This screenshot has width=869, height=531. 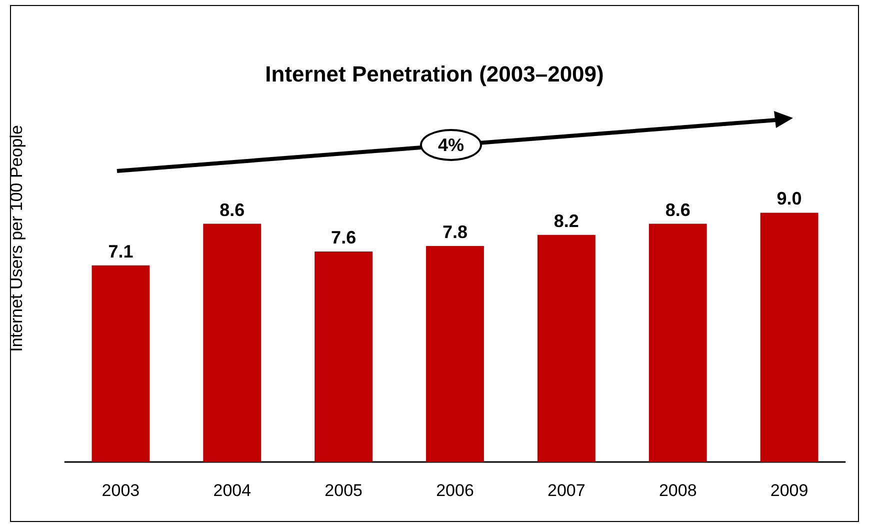 What do you see at coordinates (451, 145) in the screenshot?
I see `text: 4%` at bounding box center [451, 145].